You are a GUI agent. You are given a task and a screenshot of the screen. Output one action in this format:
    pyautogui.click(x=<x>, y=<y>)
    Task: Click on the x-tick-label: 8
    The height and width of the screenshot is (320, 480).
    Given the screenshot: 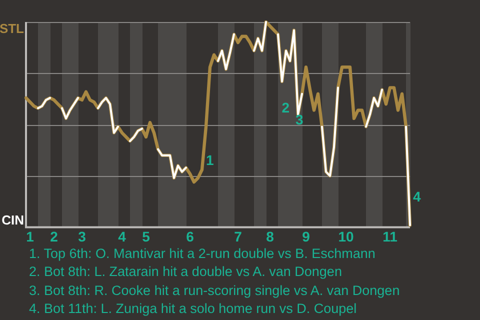 What is the action you would take?
    pyautogui.click(x=270, y=236)
    